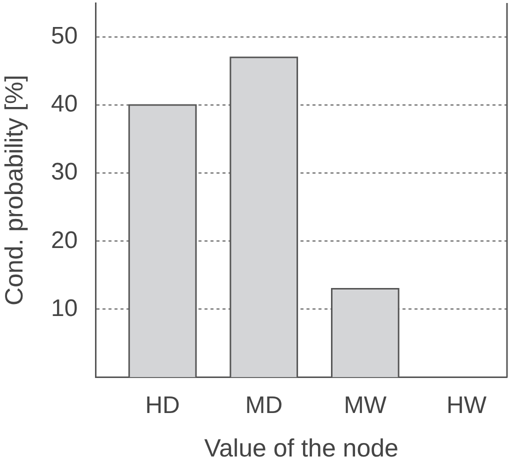 Image resolution: width=511 pixels, height=462 pixels. What do you see at coordinates (64, 172) in the screenshot?
I see `y-tick-label: 30` at bounding box center [64, 172].